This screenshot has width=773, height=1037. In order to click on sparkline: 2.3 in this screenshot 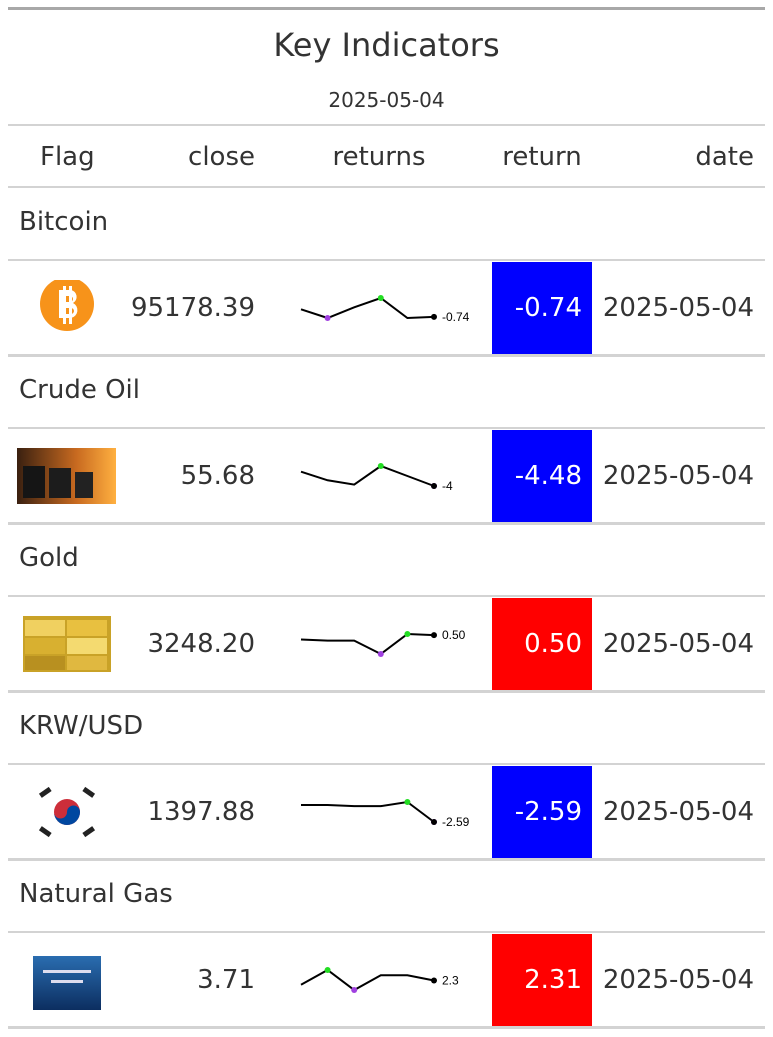, I will do `click(379, 980)`.